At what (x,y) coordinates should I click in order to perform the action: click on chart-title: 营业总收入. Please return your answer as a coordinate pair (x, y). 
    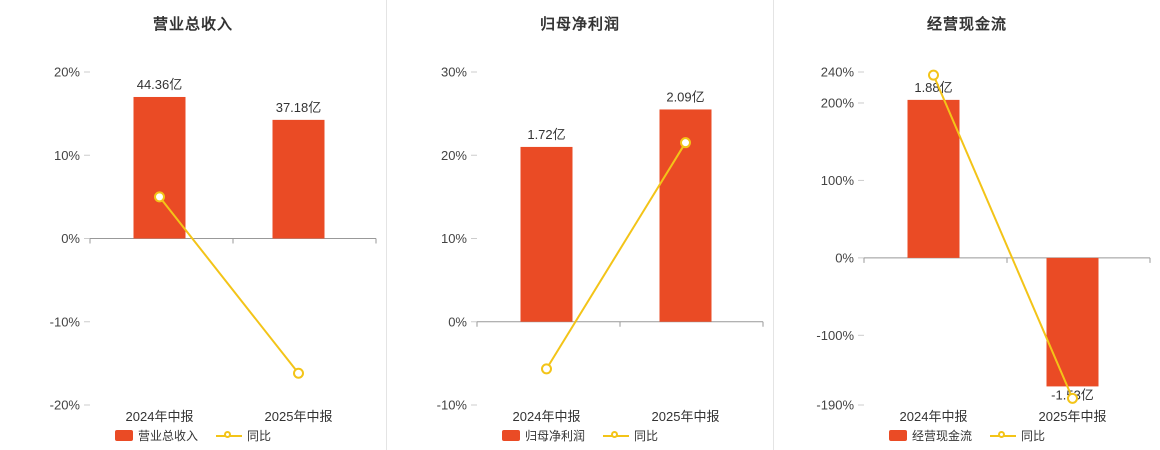
    Looking at the image, I should click on (192, 24).